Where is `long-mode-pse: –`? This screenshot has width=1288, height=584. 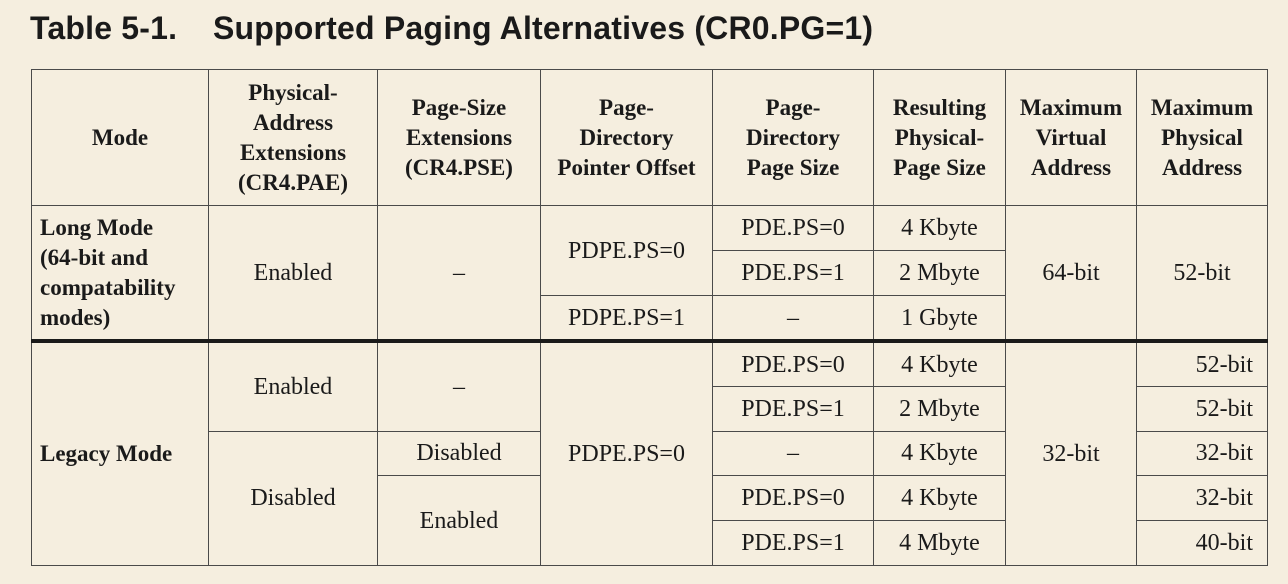
long-mode-pse: – is located at coordinates (459, 273).